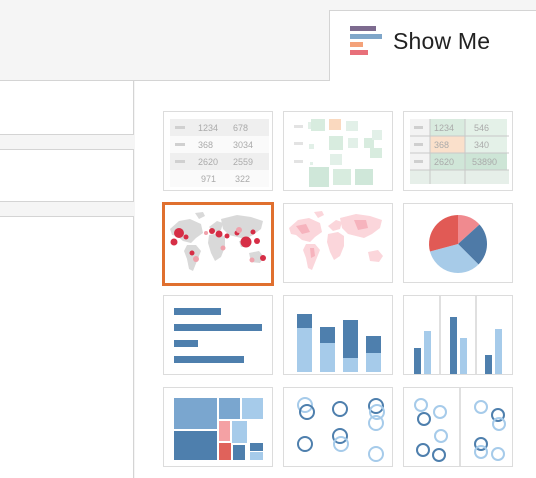 Image resolution: width=536 pixels, height=478 pixels. I want to click on symbol-marks, so click(218, 244).